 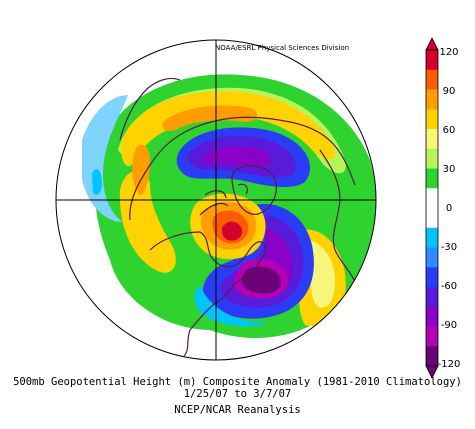 I want to click on colorbar-label-neg120: -120, so click(x=449, y=364).